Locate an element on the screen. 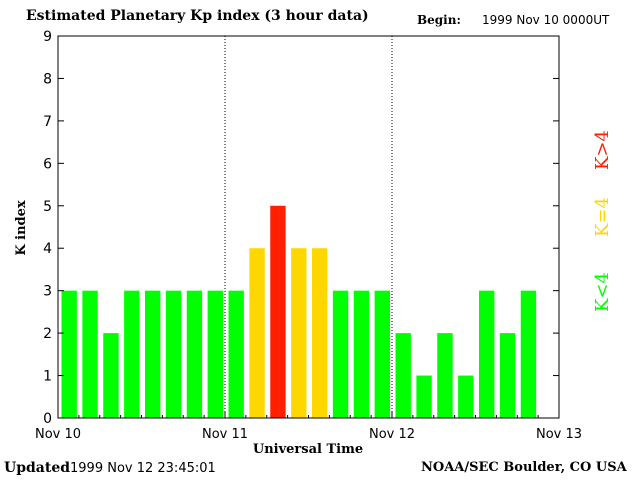  legend-item-label: K<4 is located at coordinates (602, 292).